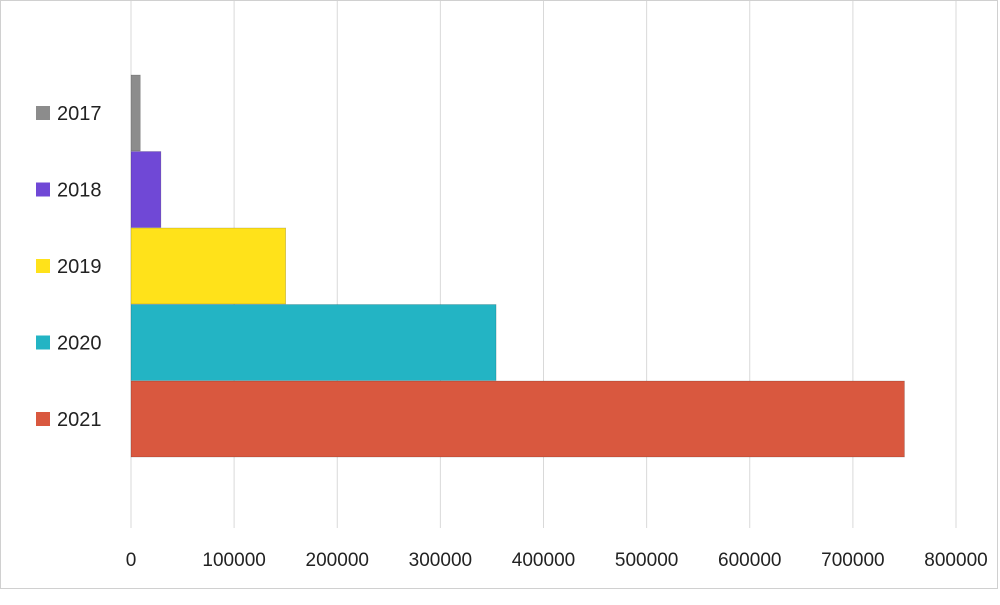 The height and width of the screenshot is (605, 1000). I want to click on x-tick-label-400000: 400000, so click(543, 560).